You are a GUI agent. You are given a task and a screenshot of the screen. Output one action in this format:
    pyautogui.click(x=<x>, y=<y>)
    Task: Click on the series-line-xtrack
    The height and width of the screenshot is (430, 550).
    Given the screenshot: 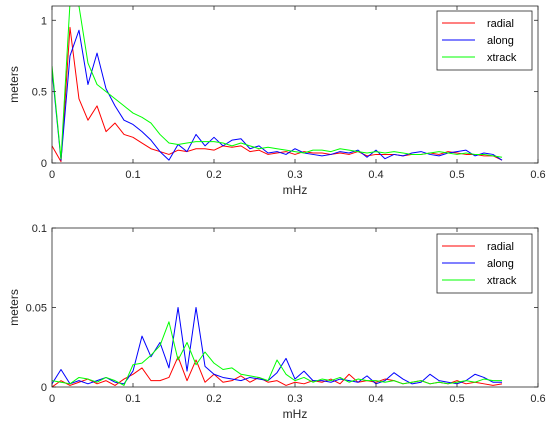 What is the action you would take?
    pyautogui.click(x=277, y=353)
    